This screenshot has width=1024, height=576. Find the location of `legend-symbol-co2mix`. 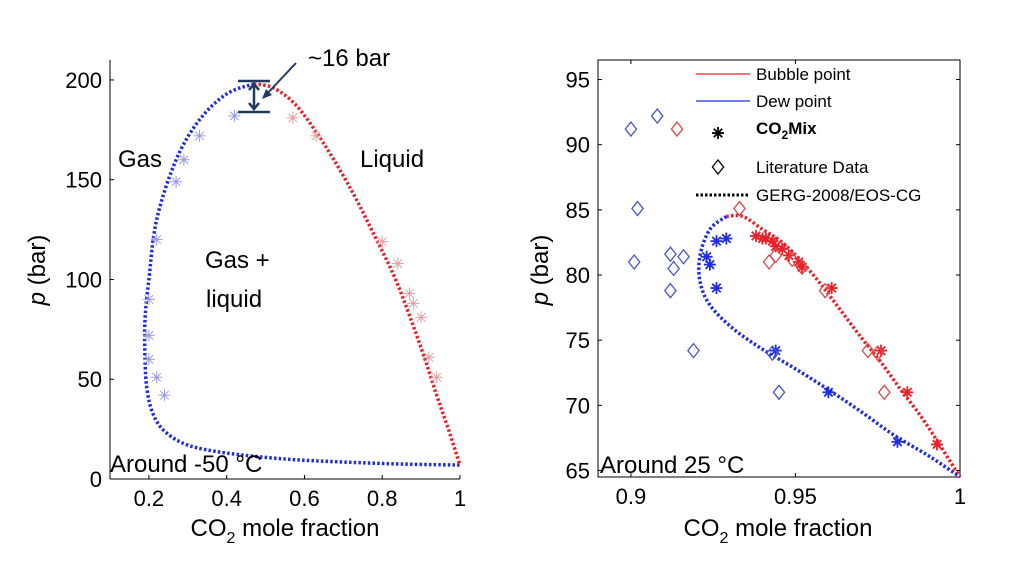

legend-symbol-co2mix is located at coordinates (718, 133).